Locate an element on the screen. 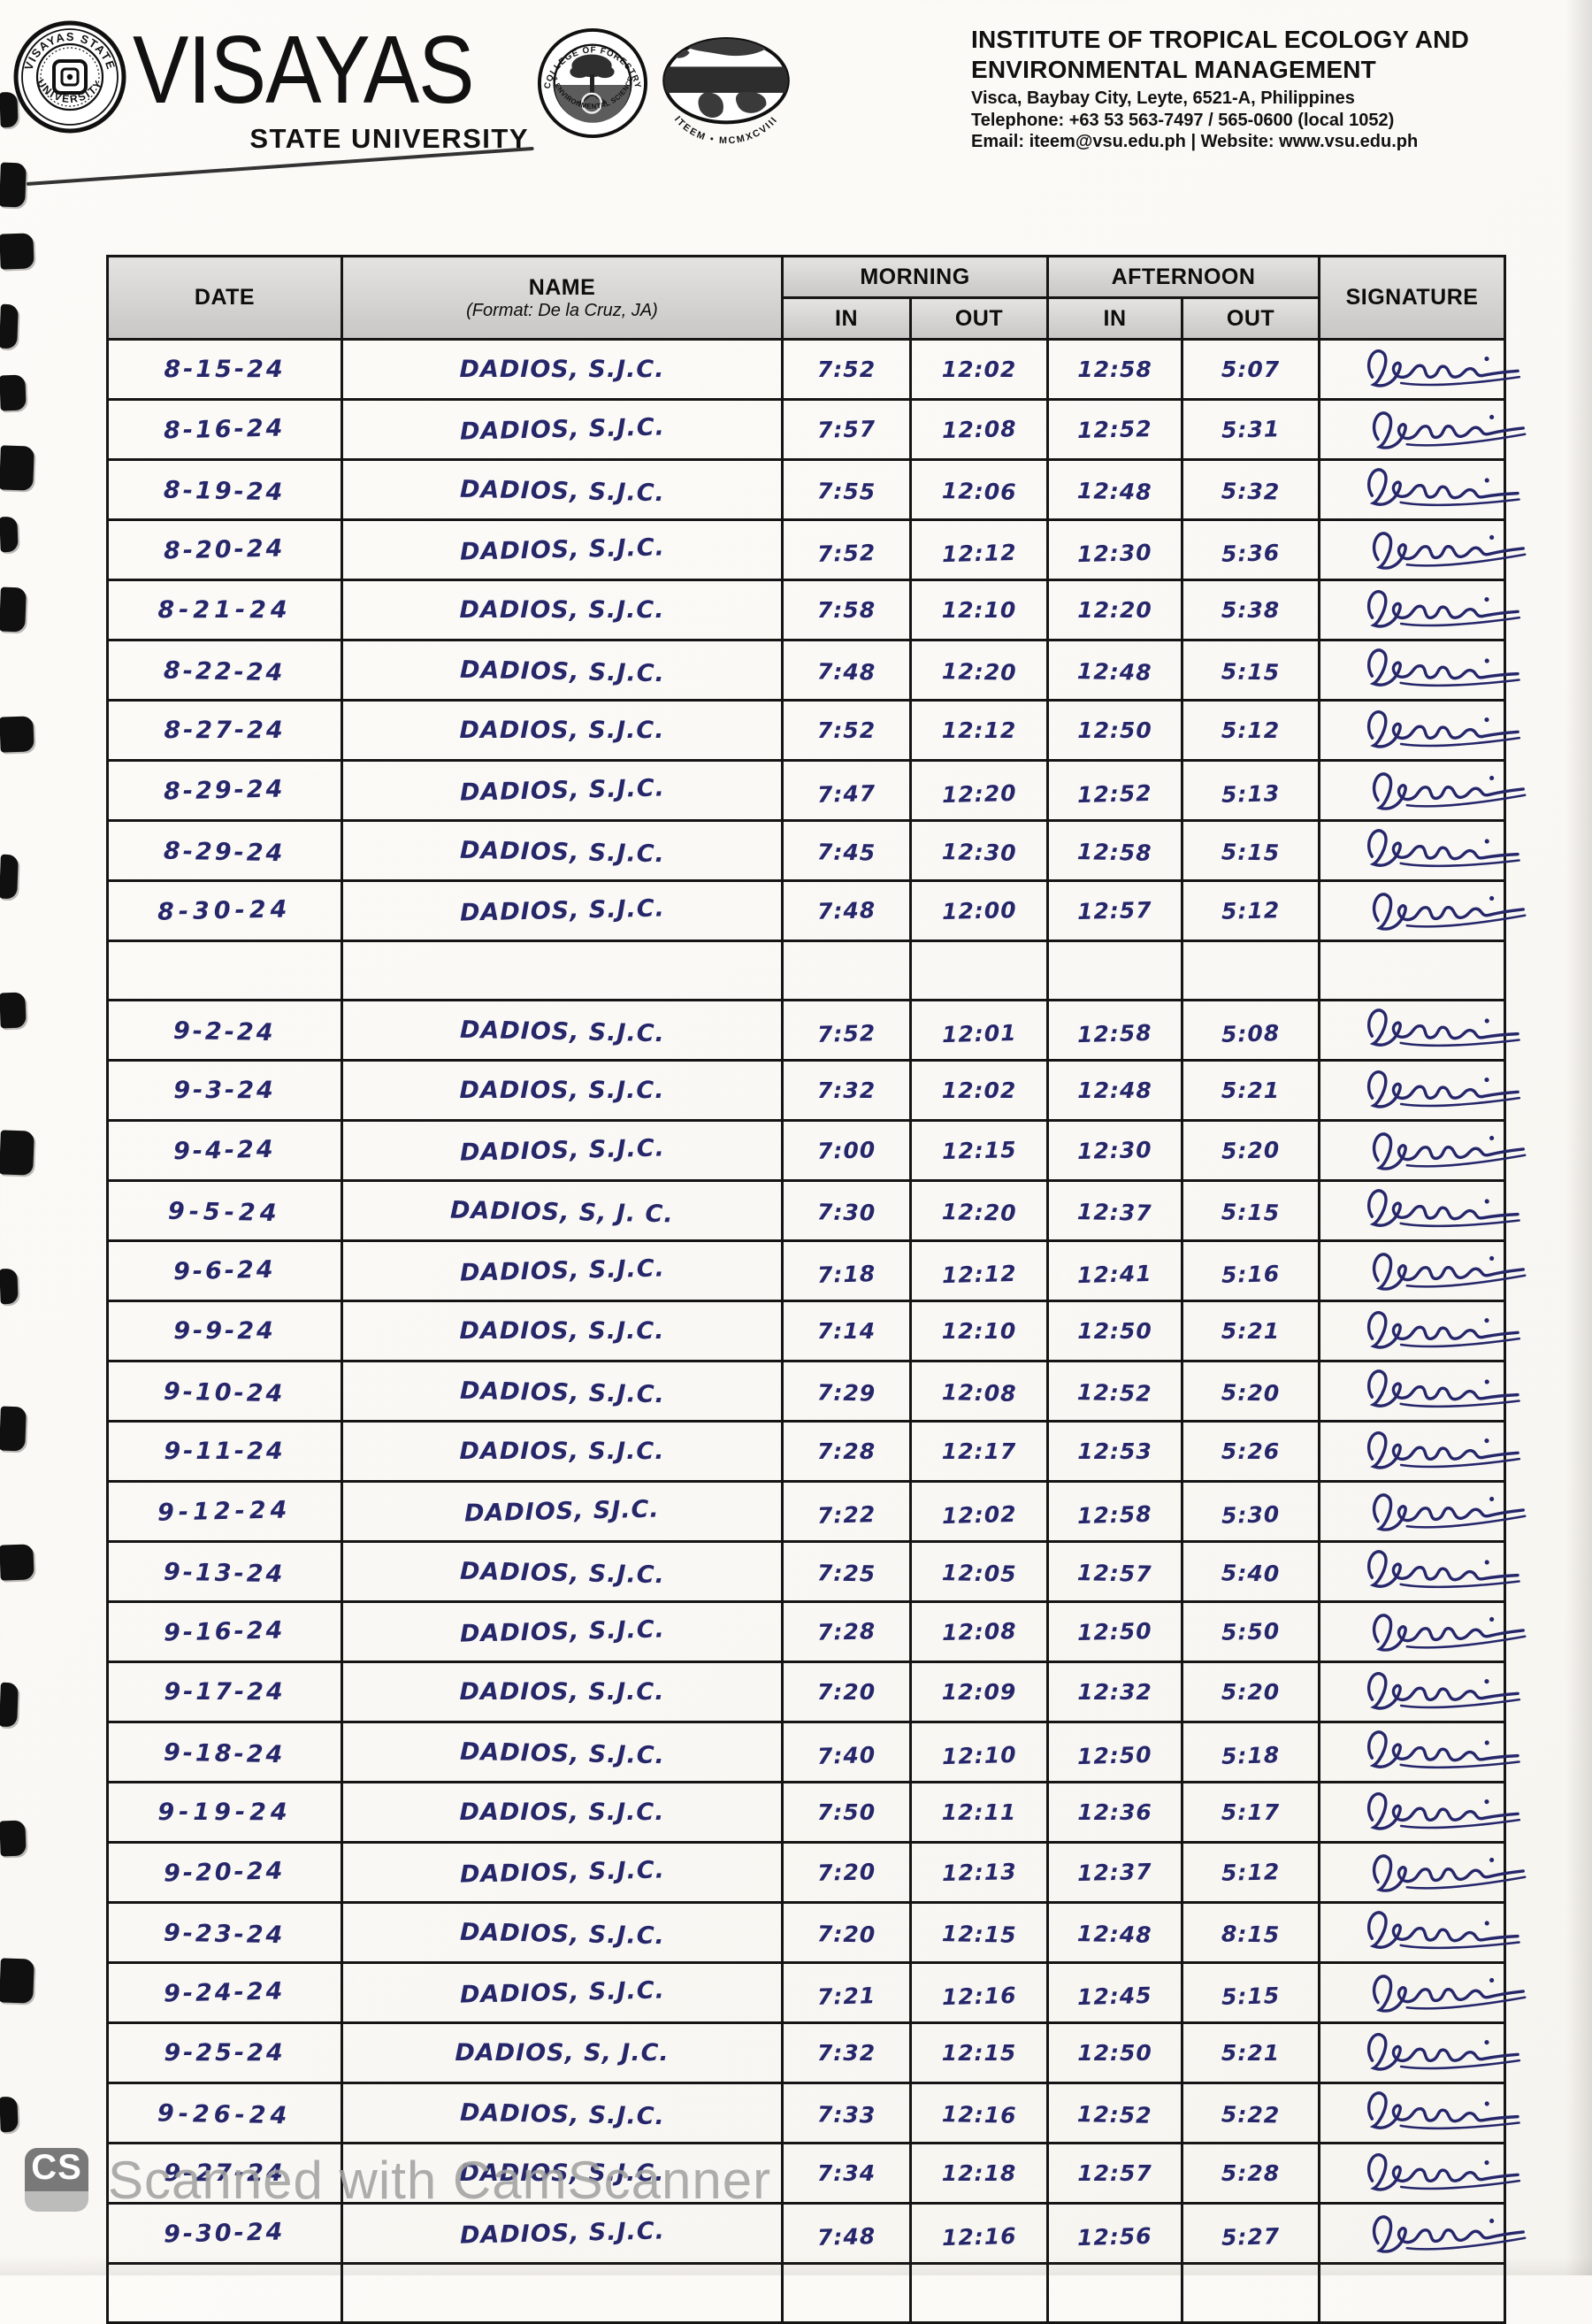 Image resolution: width=1592 pixels, height=2324 pixels. handwritten-date: 9-16-24 is located at coordinates (225, 1632).